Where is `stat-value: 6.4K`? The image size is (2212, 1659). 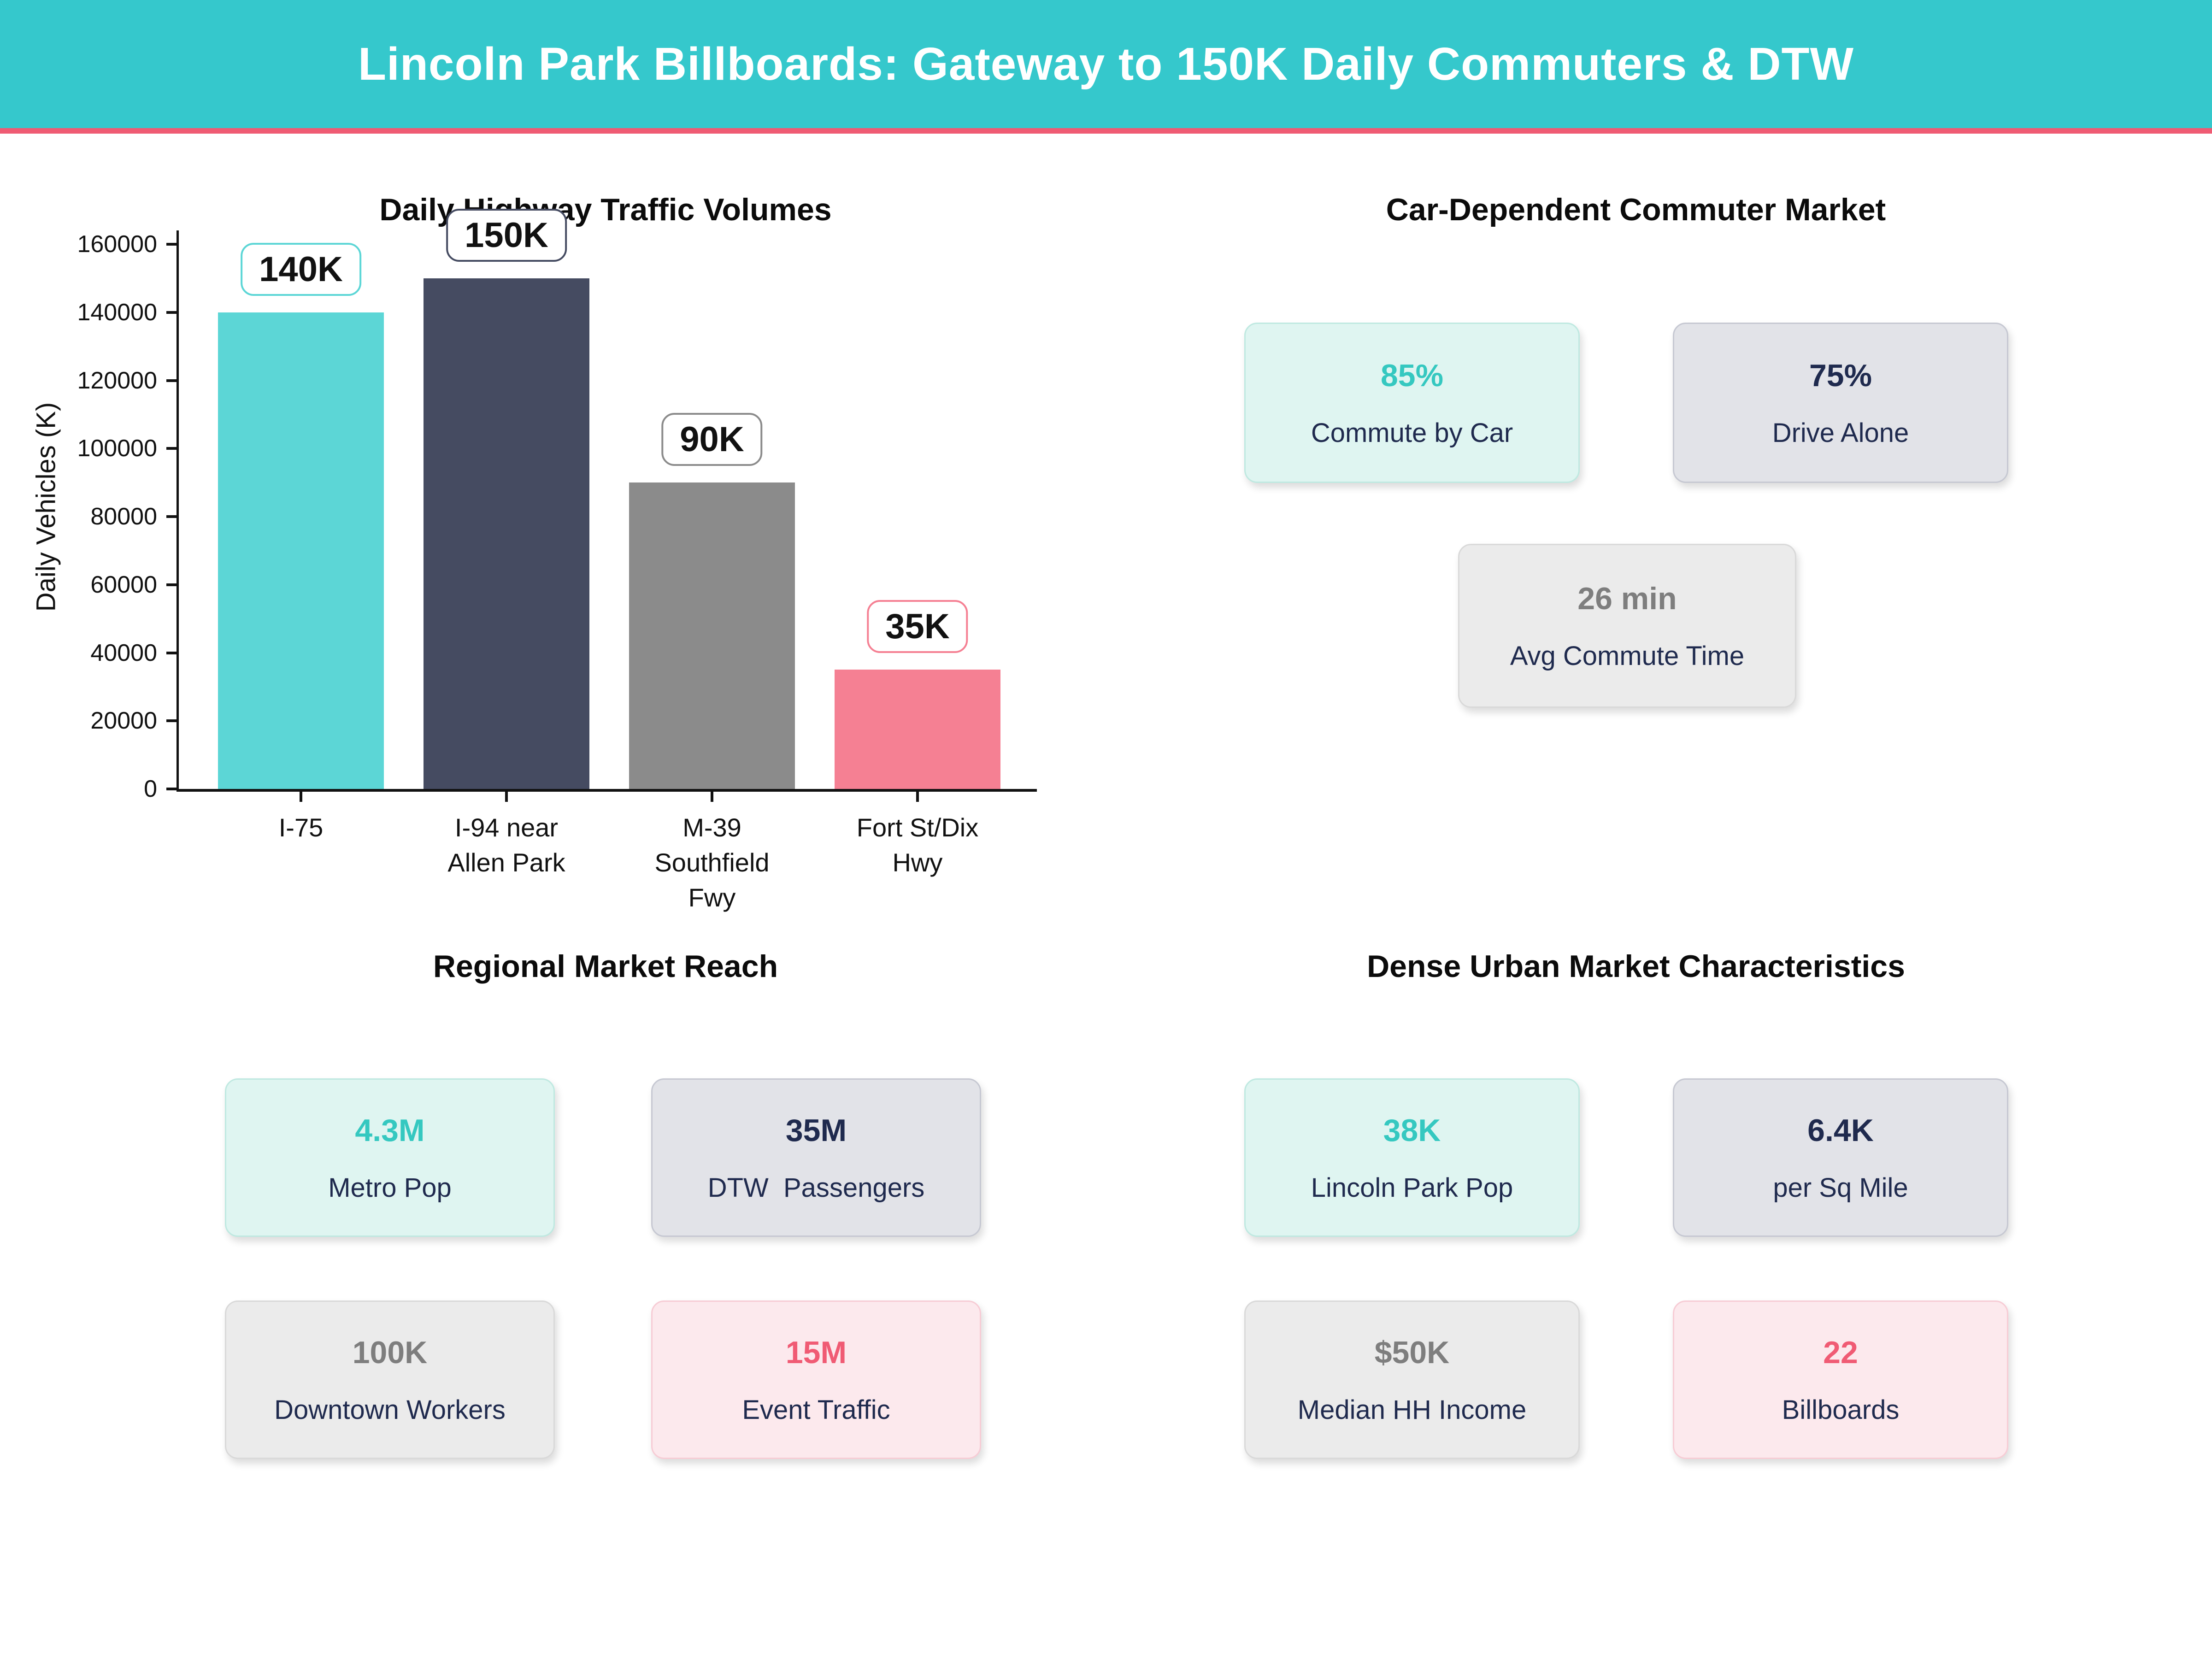 stat-value: 6.4K is located at coordinates (1840, 1130).